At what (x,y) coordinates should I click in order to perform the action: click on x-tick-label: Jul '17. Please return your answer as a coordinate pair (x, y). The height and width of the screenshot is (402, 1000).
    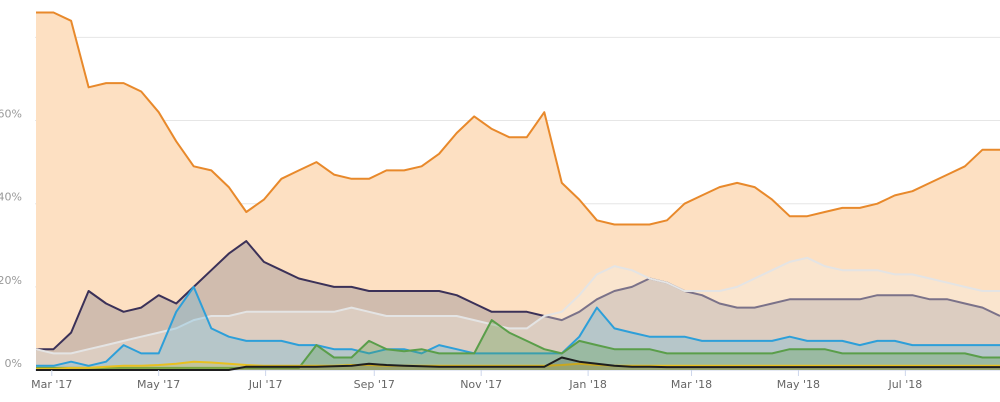
    Looking at the image, I should click on (265, 384).